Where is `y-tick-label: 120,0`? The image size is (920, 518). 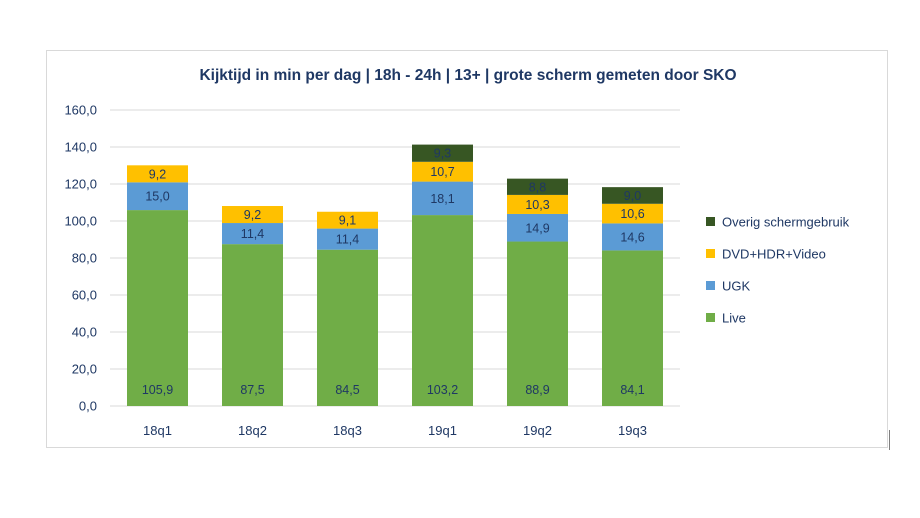 y-tick-label: 120,0 is located at coordinates (80, 184).